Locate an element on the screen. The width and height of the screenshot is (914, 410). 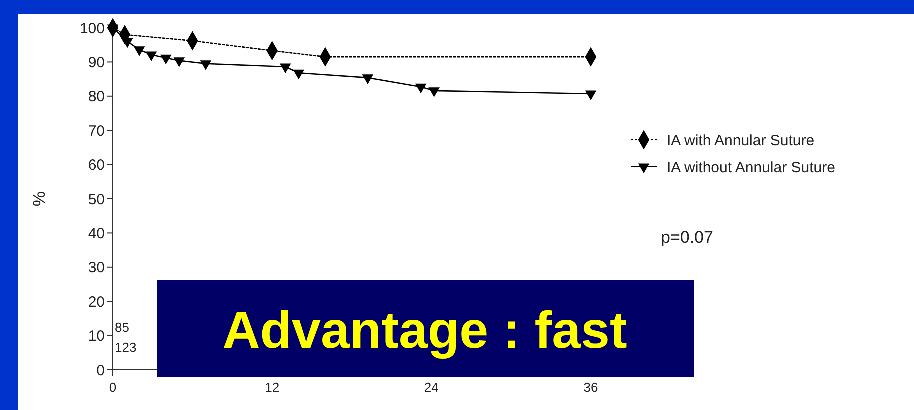
y-tick-label: 30 is located at coordinates (96, 268).